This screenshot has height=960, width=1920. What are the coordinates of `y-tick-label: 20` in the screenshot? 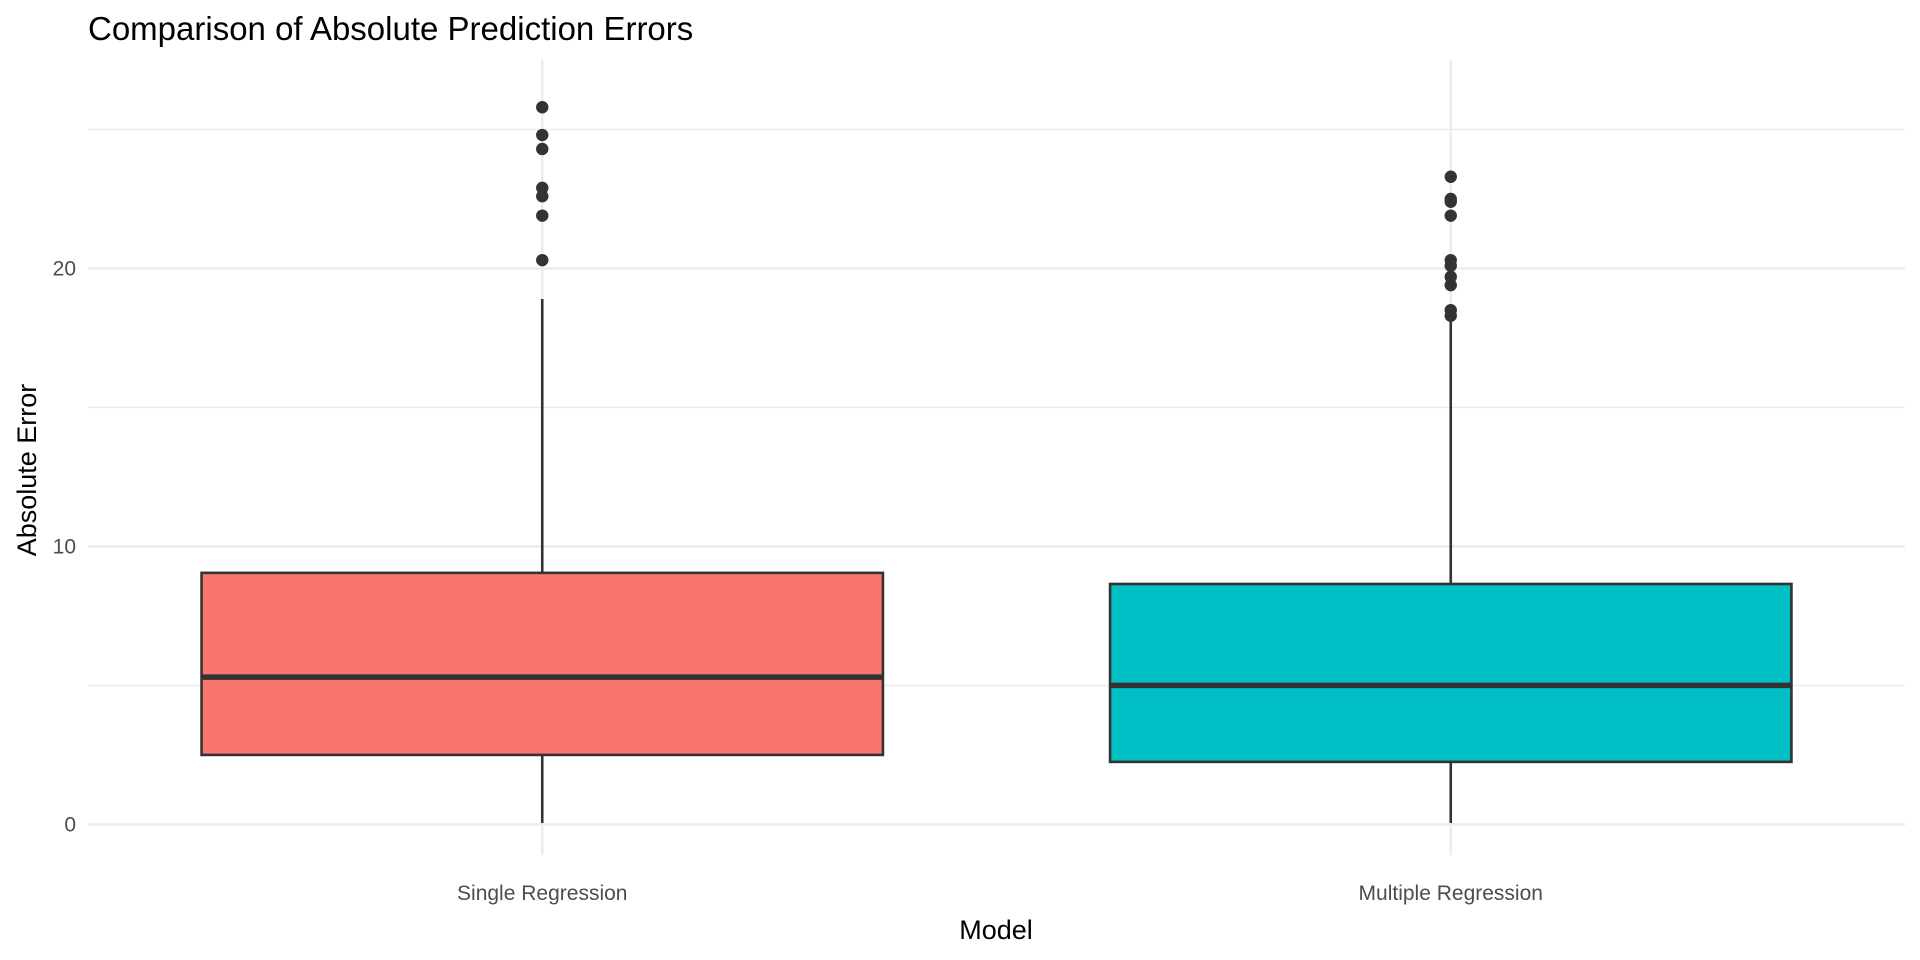 It's located at (64, 268).